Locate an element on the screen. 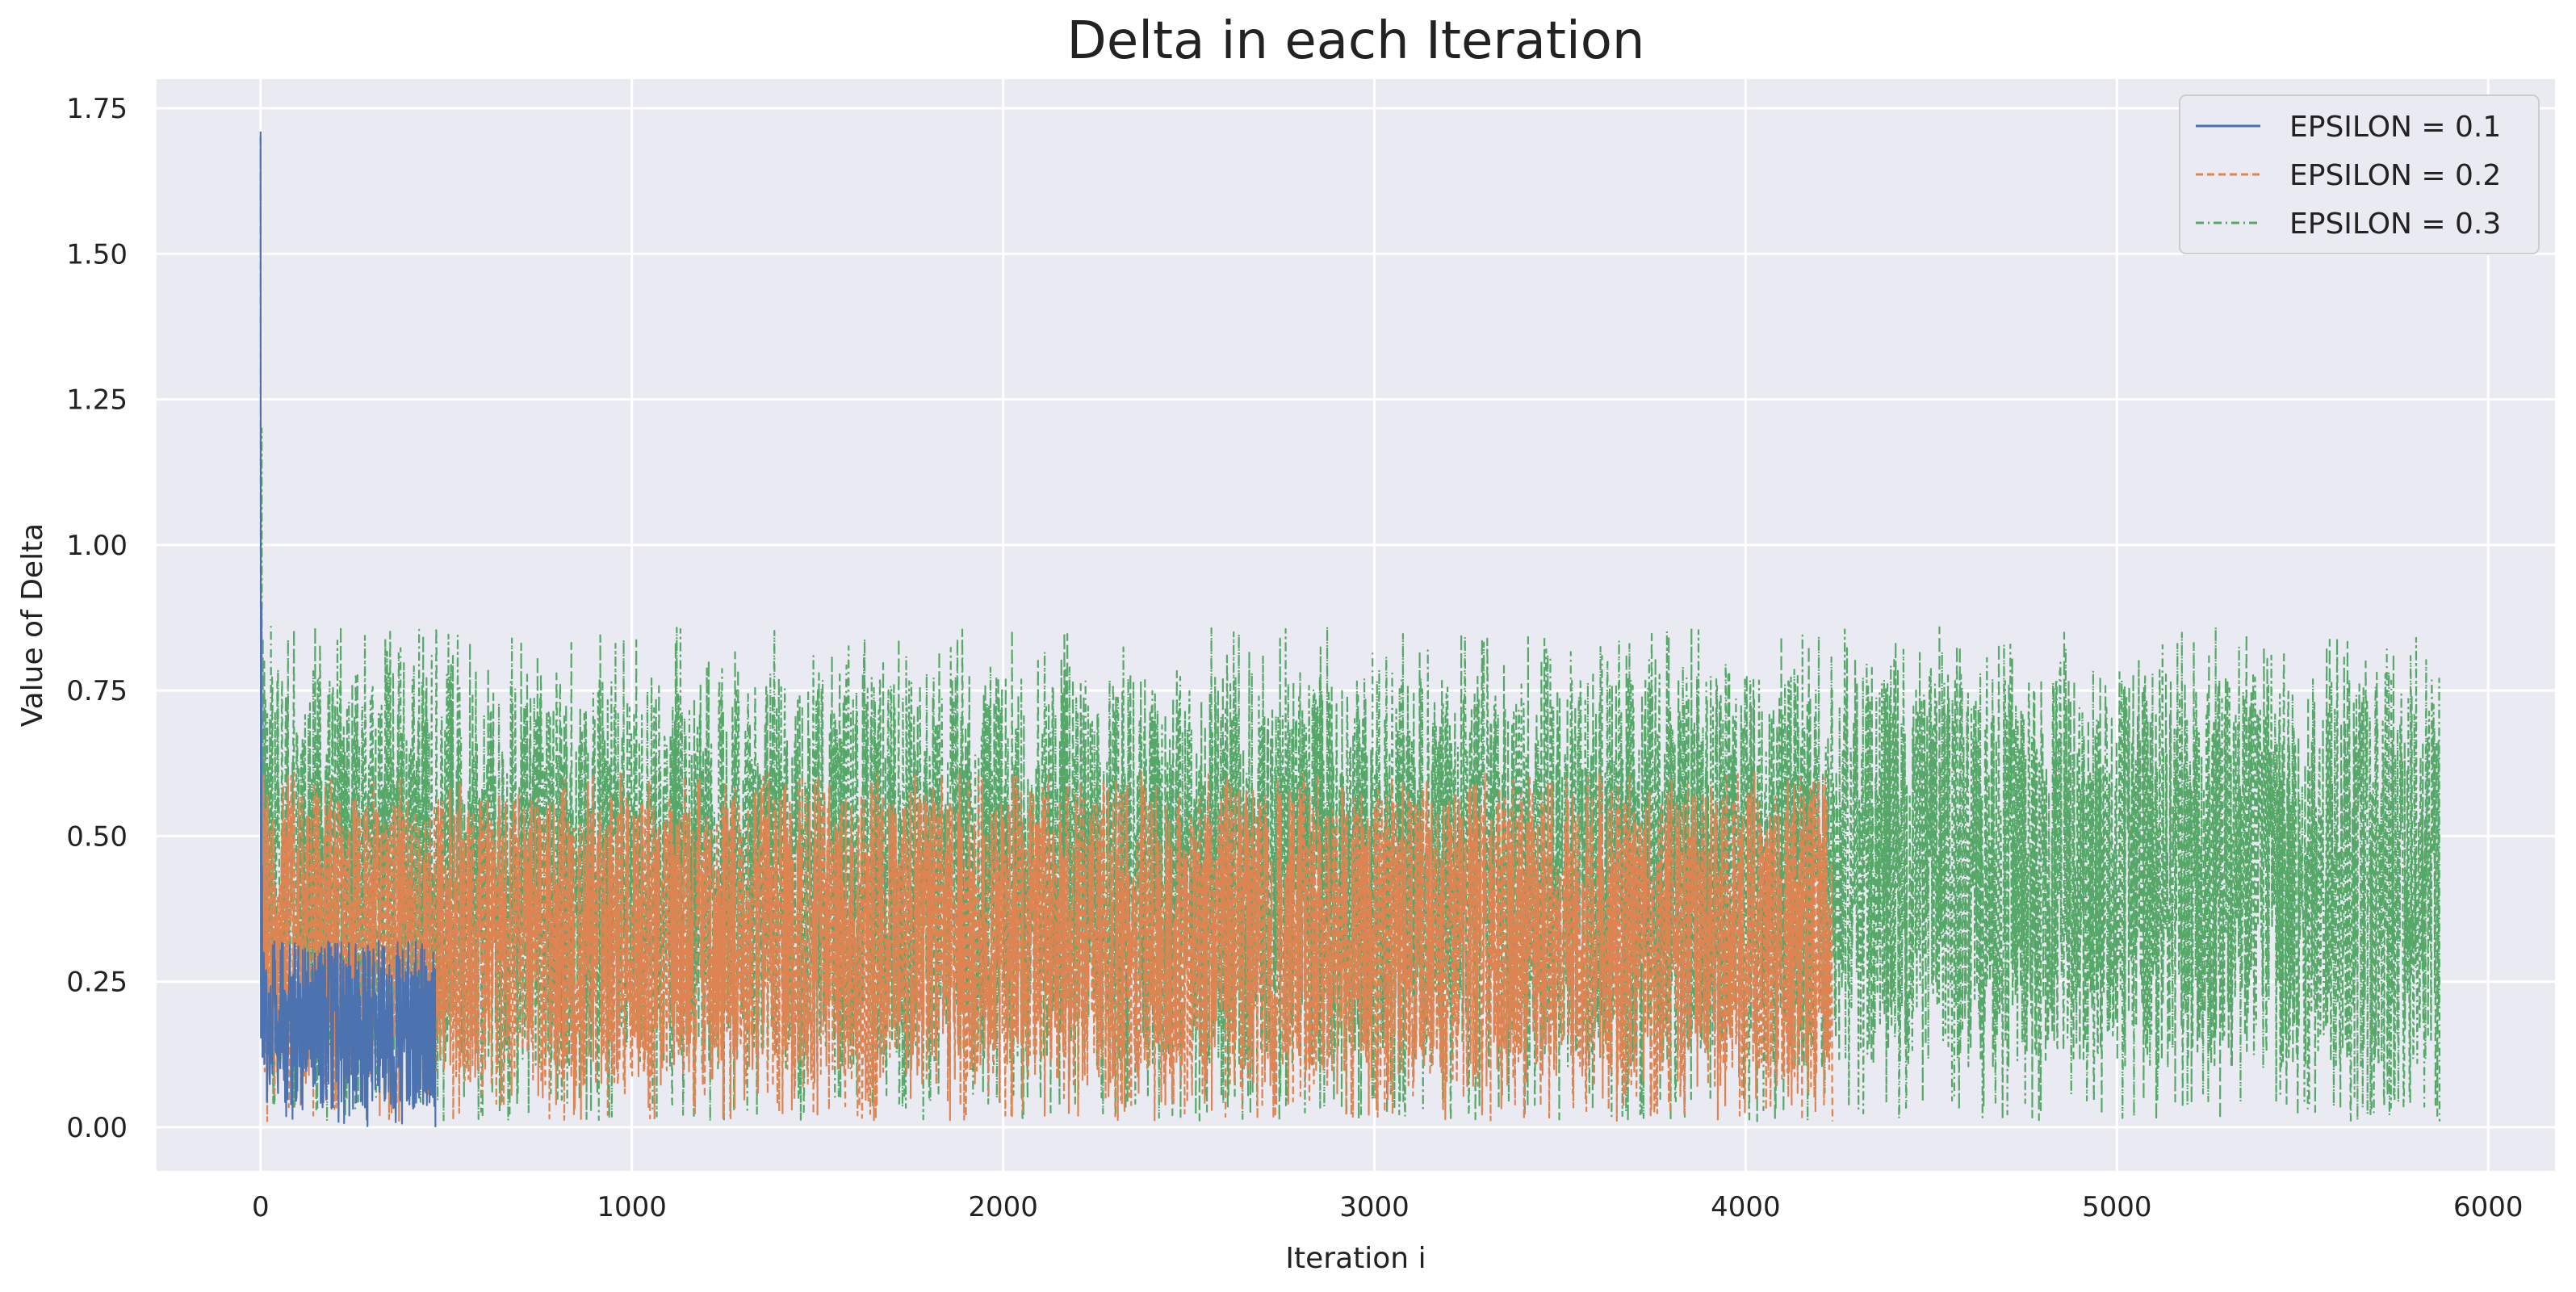  legend-label: EPSILON = 0.2 is located at coordinates (2395, 175).